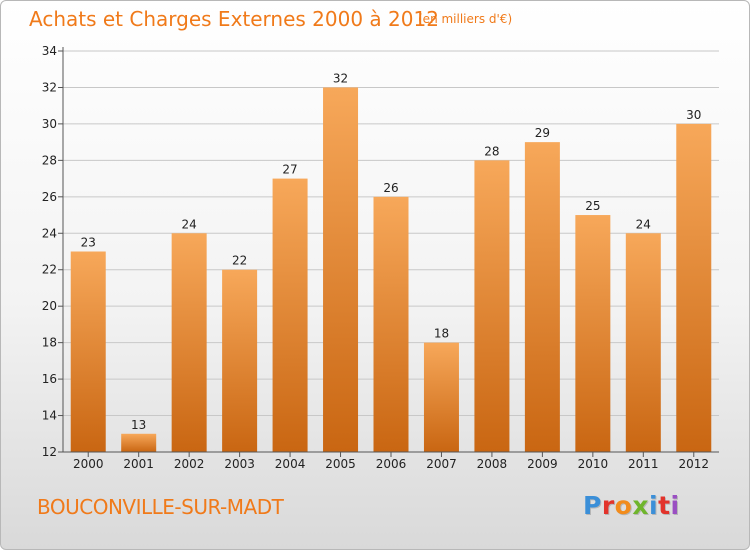 The width and height of the screenshot is (750, 550). I want to click on y-tick-label: 12, so click(49, 452).